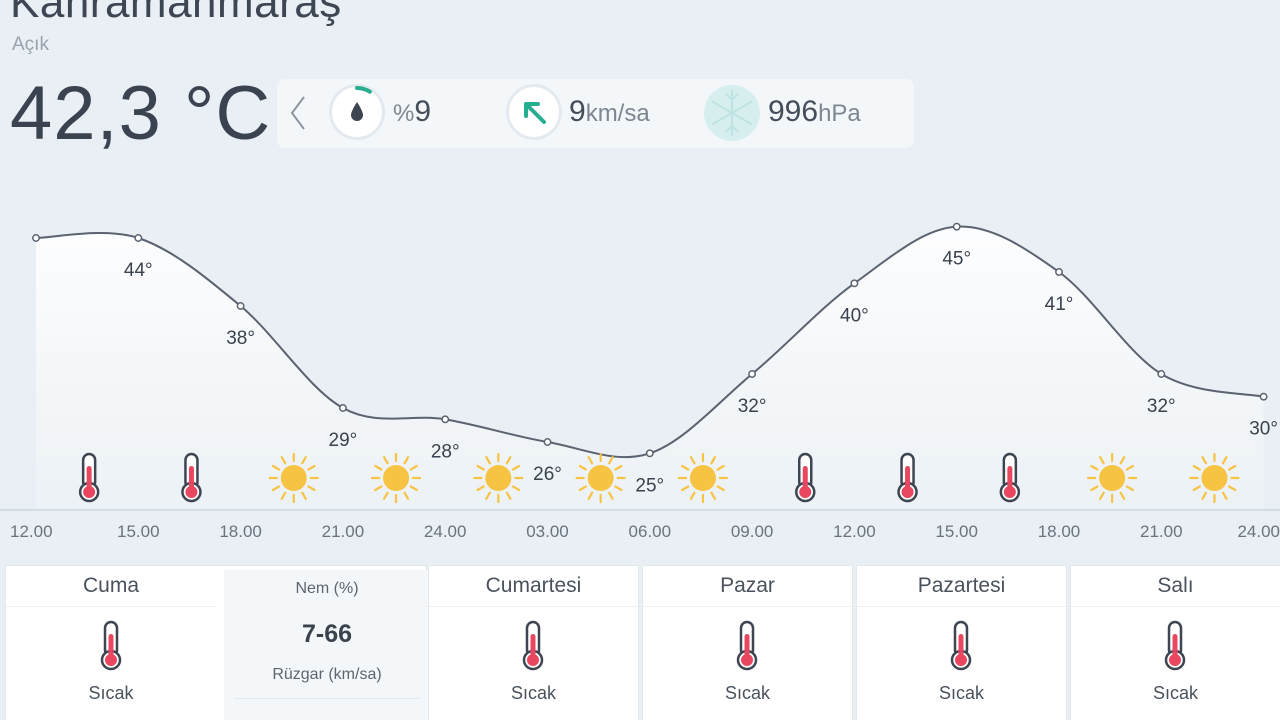 The image size is (1280, 720). What do you see at coordinates (752, 531) in the screenshot?
I see `x-tick-label: 09.00` at bounding box center [752, 531].